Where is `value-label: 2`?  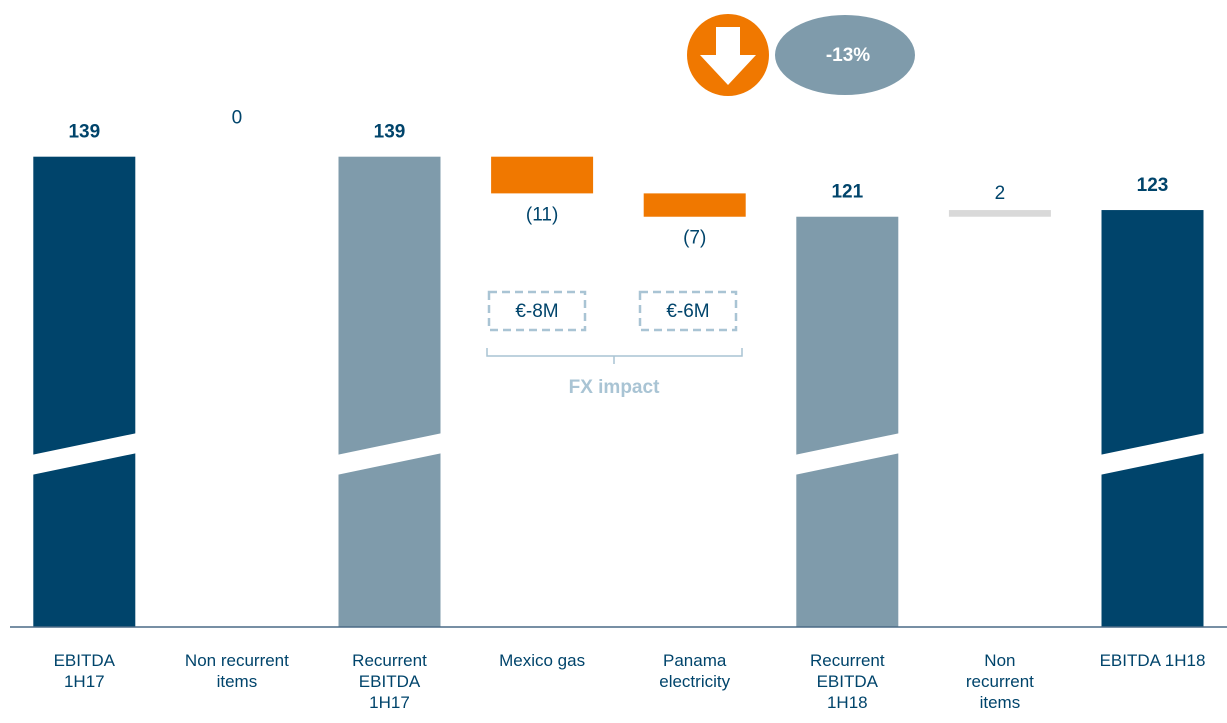 value-label: 2 is located at coordinates (1000, 193).